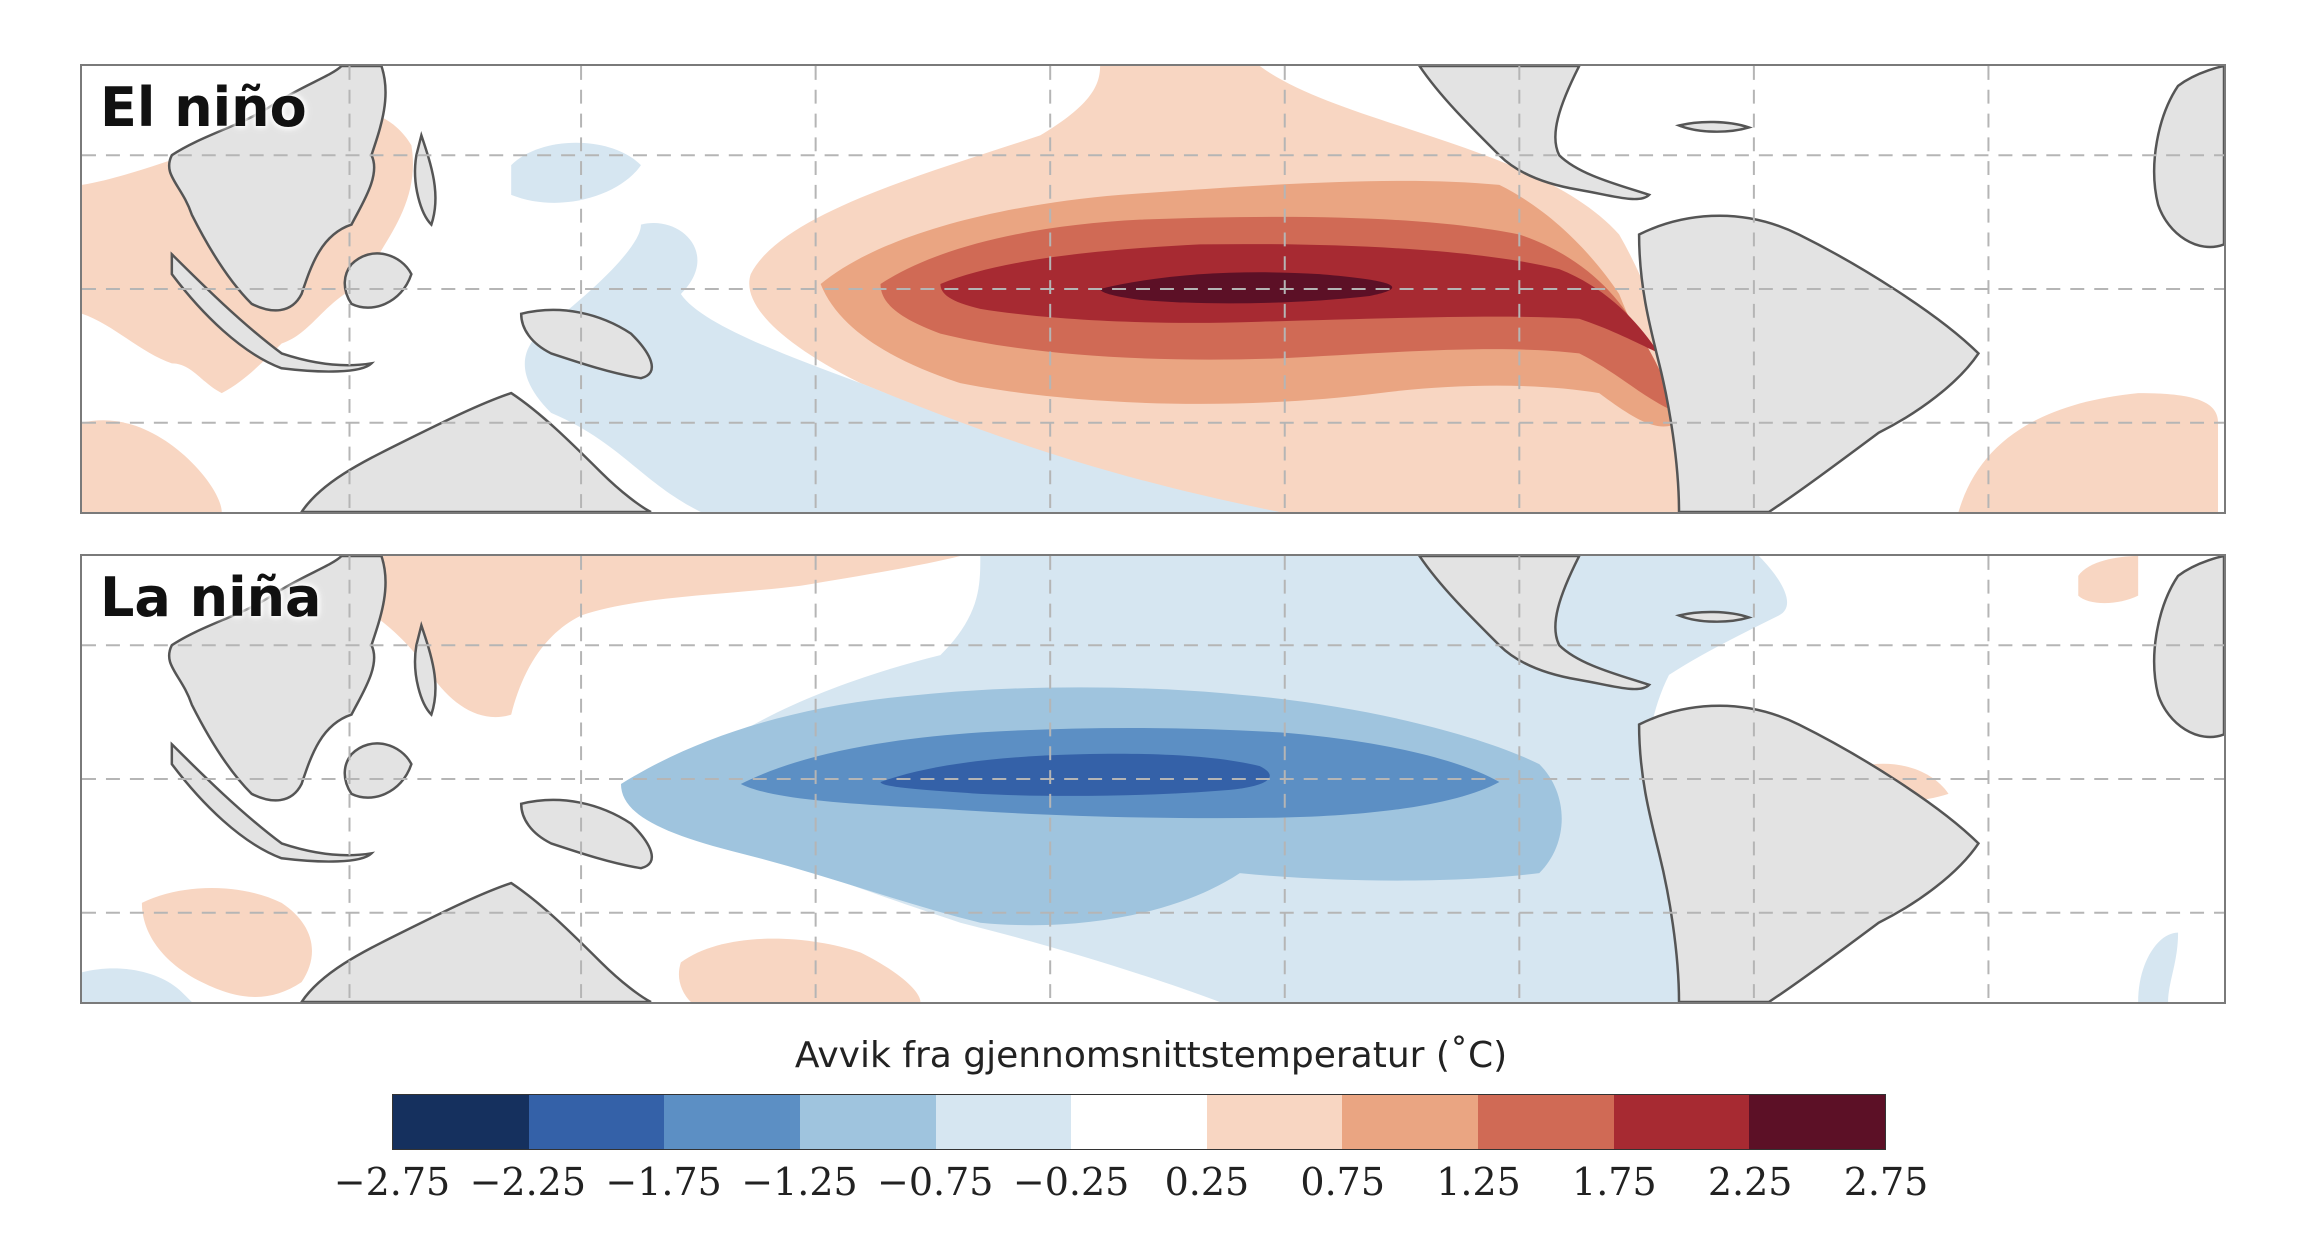 The width and height of the screenshot is (2302, 1238). Describe the element at coordinates (226, 943) in the screenshot. I see `warm-anomaly-sw2` at that location.